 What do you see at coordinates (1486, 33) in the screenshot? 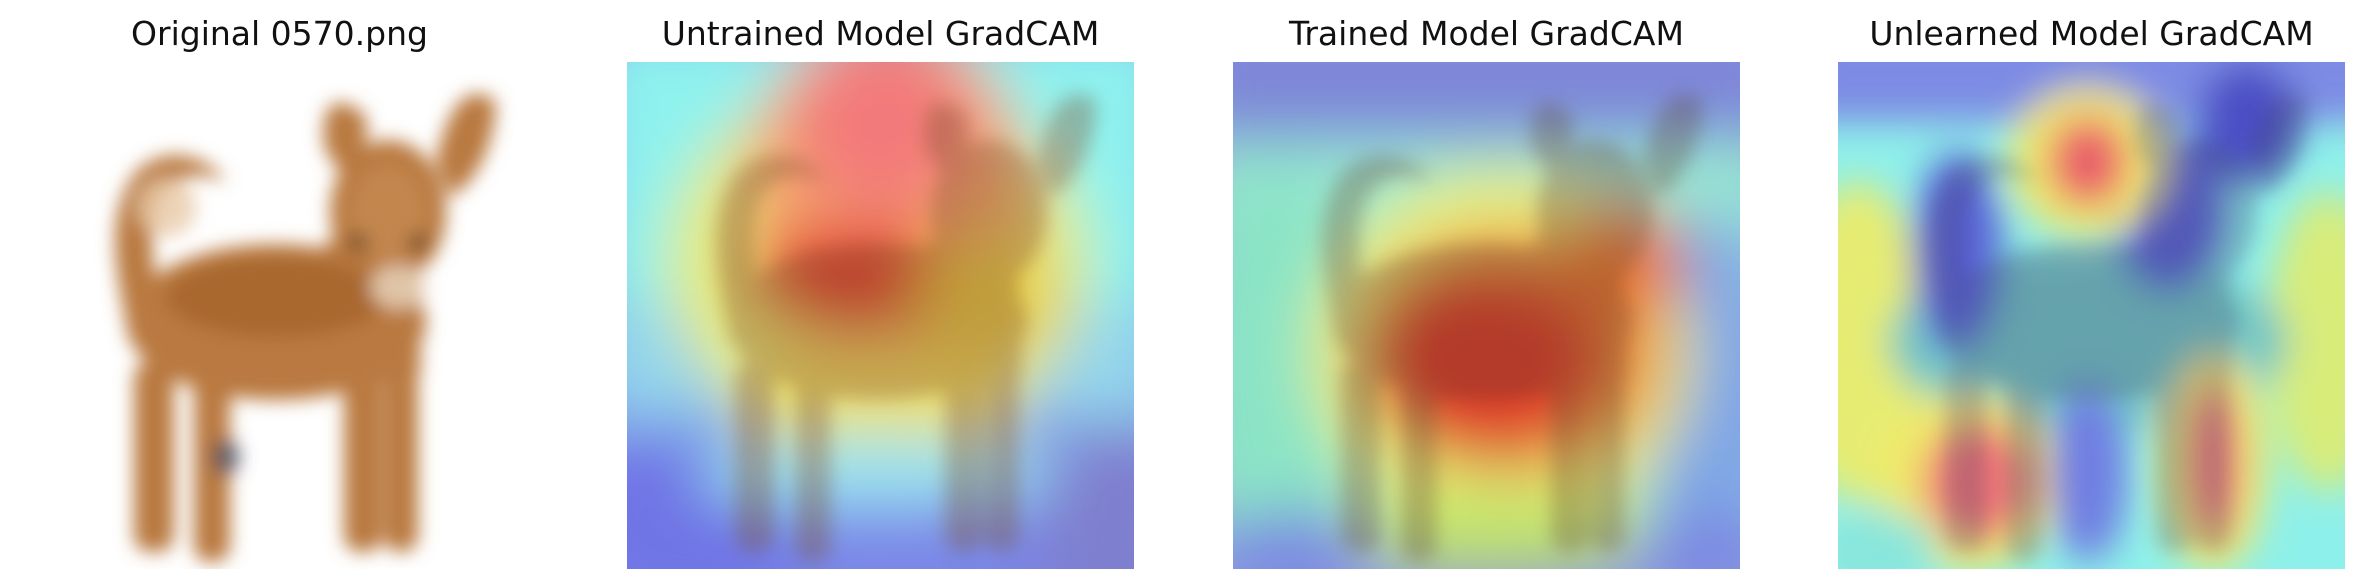
I see `panel-title-trained: Trained Model GradCAM` at bounding box center [1486, 33].